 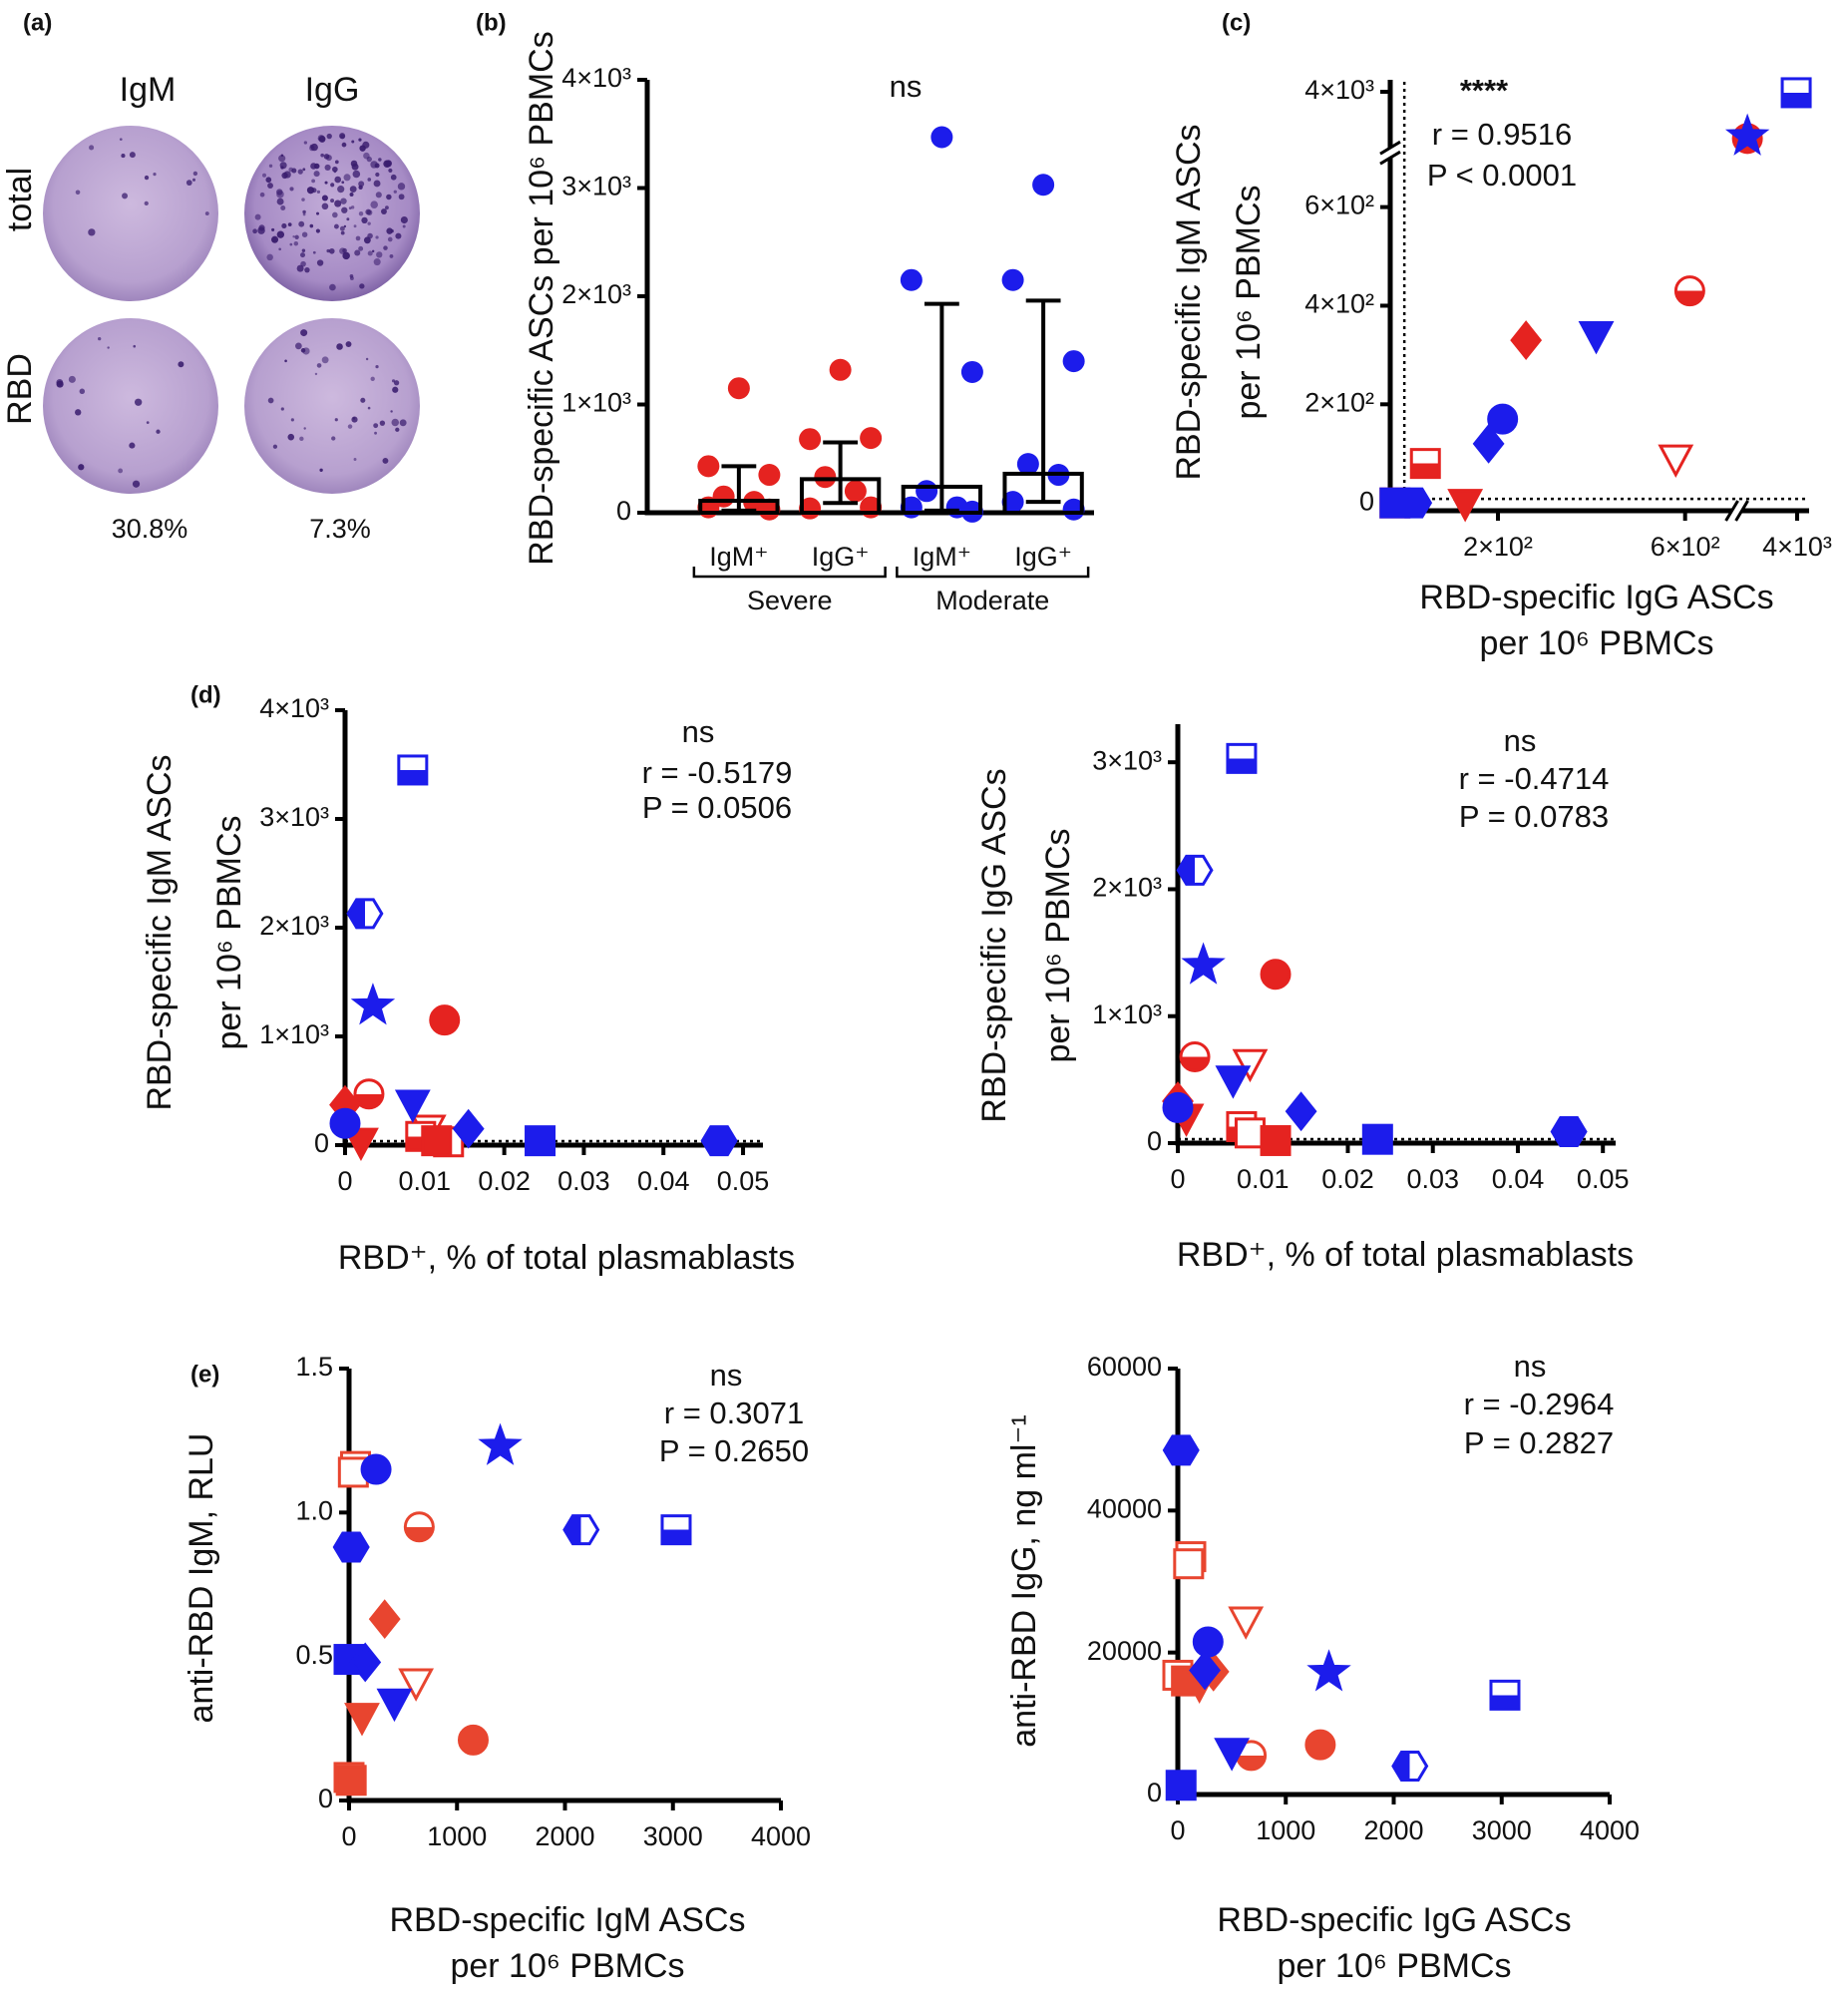 I want to click on x-tick-label: 0, so click(x=1177, y=1179).